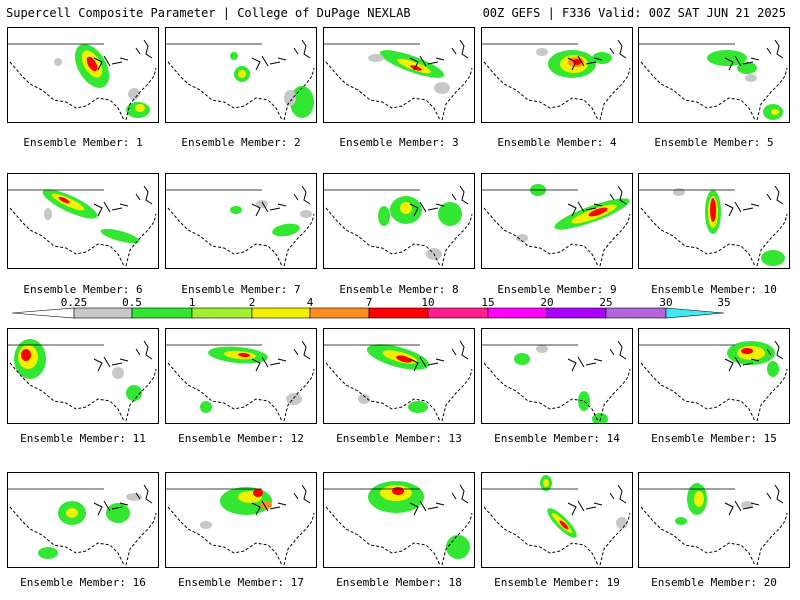 This screenshot has width=800, height=600. What do you see at coordinates (369, 302) in the screenshot?
I see `color-scale-tick-label: 7` at bounding box center [369, 302].